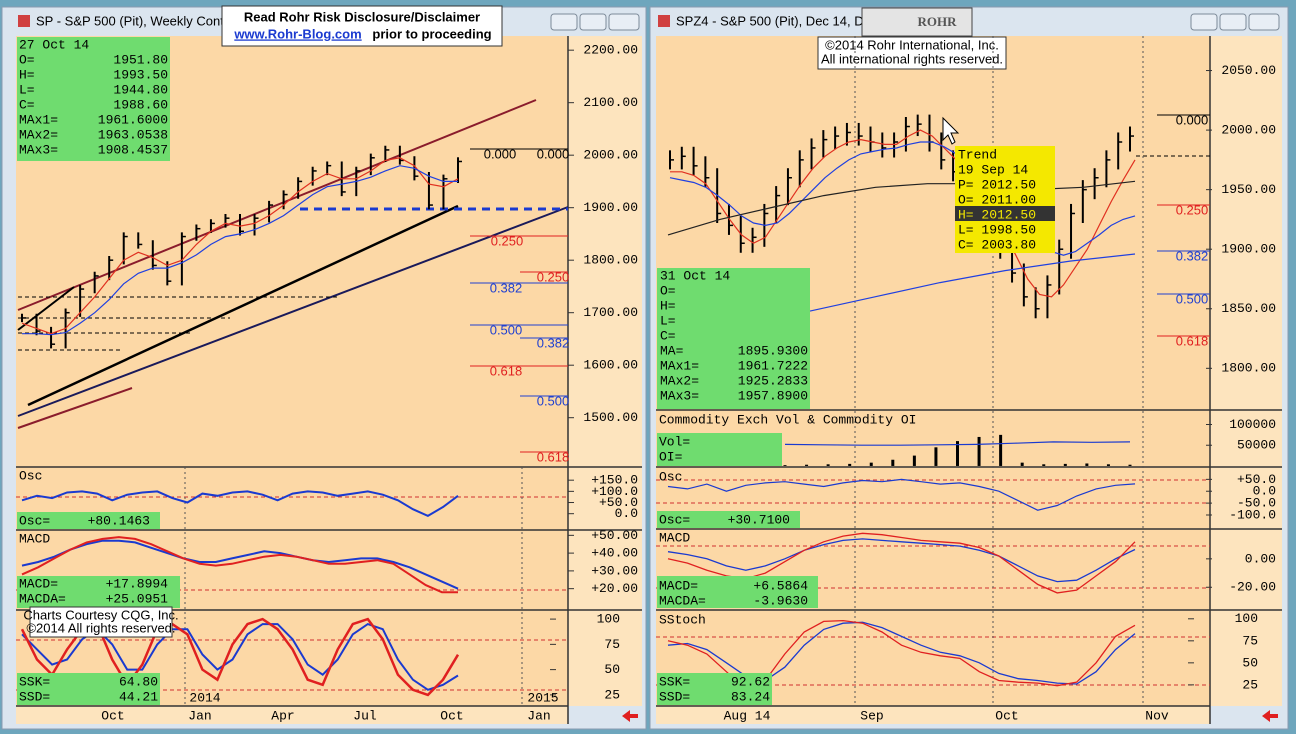  I want to click on copyright: All international rights reserved., so click(912, 58).